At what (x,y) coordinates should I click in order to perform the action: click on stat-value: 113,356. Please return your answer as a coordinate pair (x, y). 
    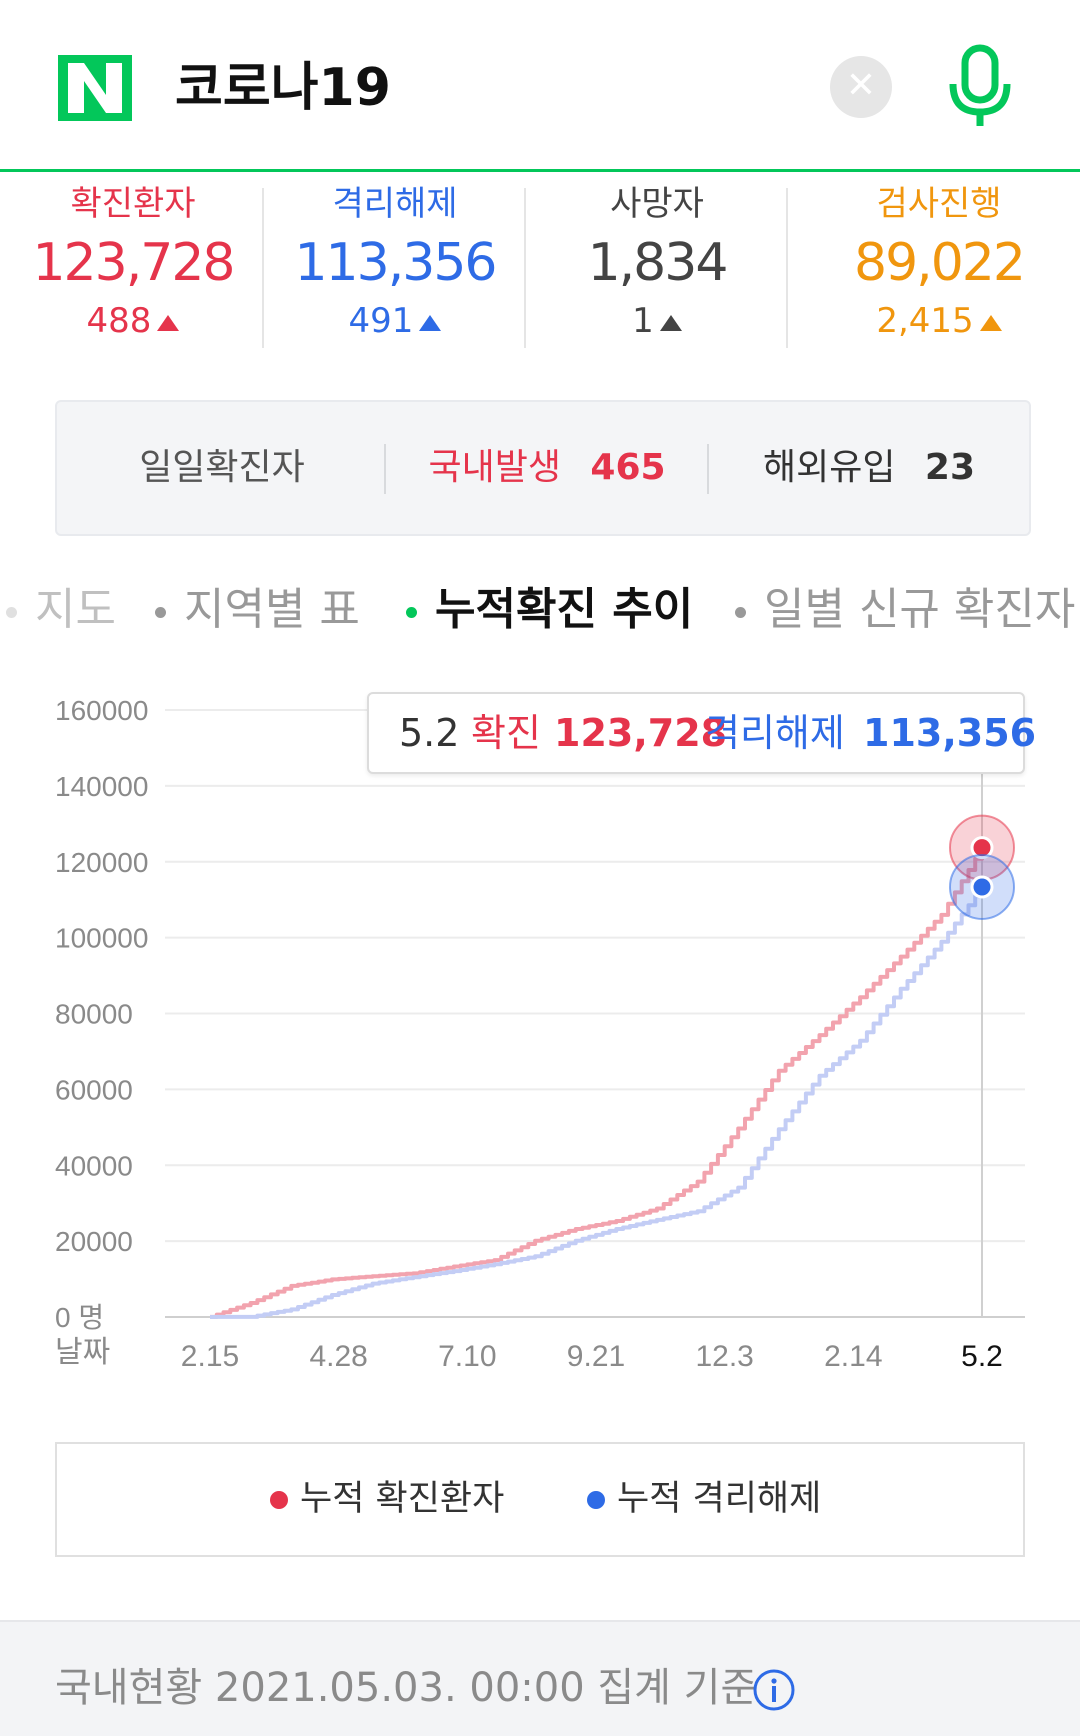
    Looking at the image, I should click on (395, 263).